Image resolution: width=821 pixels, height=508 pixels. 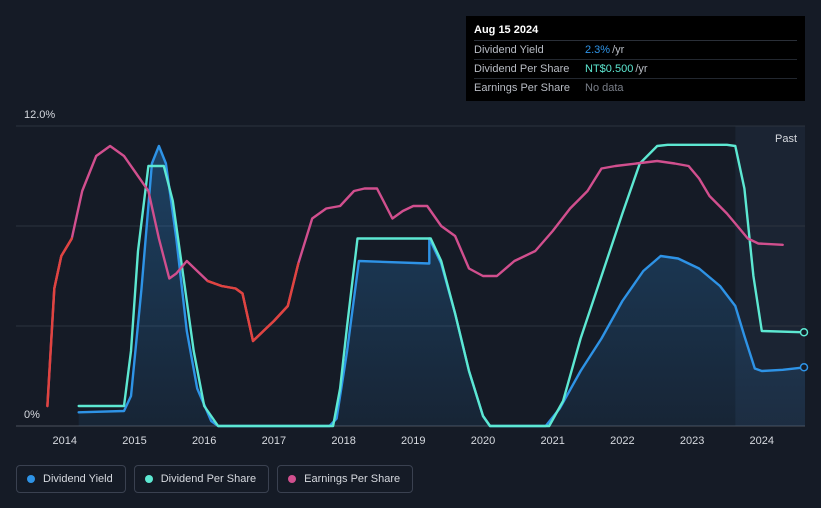 I want to click on tooltip-row-dividend-yield: Dividend Yield 2.3% /yr, so click(x=635, y=50).